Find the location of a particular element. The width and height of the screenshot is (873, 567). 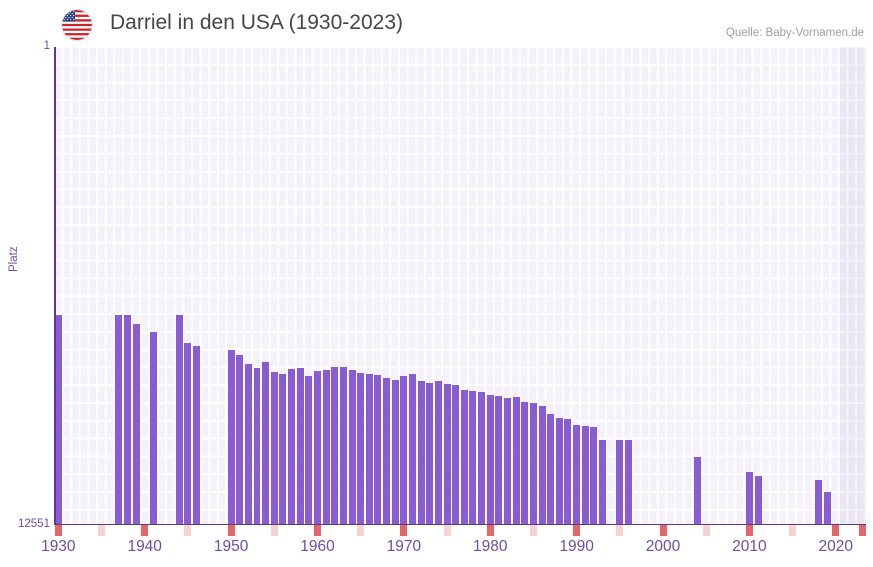

x-axis-tick-label: 2020 is located at coordinates (836, 546).